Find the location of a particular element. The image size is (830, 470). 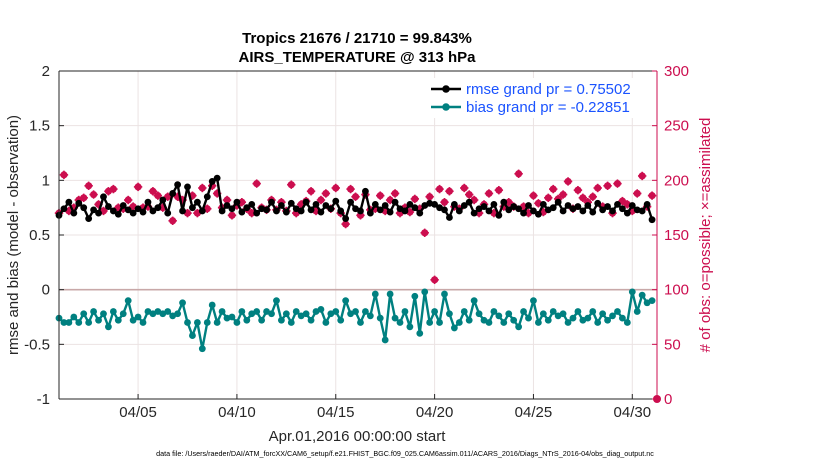

y-left-tick-label: 0.5 is located at coordinates (39, 235).